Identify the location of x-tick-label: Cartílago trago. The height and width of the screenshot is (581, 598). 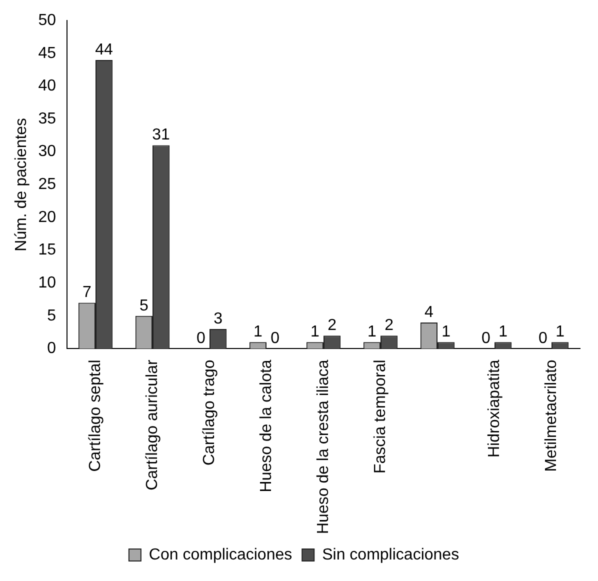
(209, 413).